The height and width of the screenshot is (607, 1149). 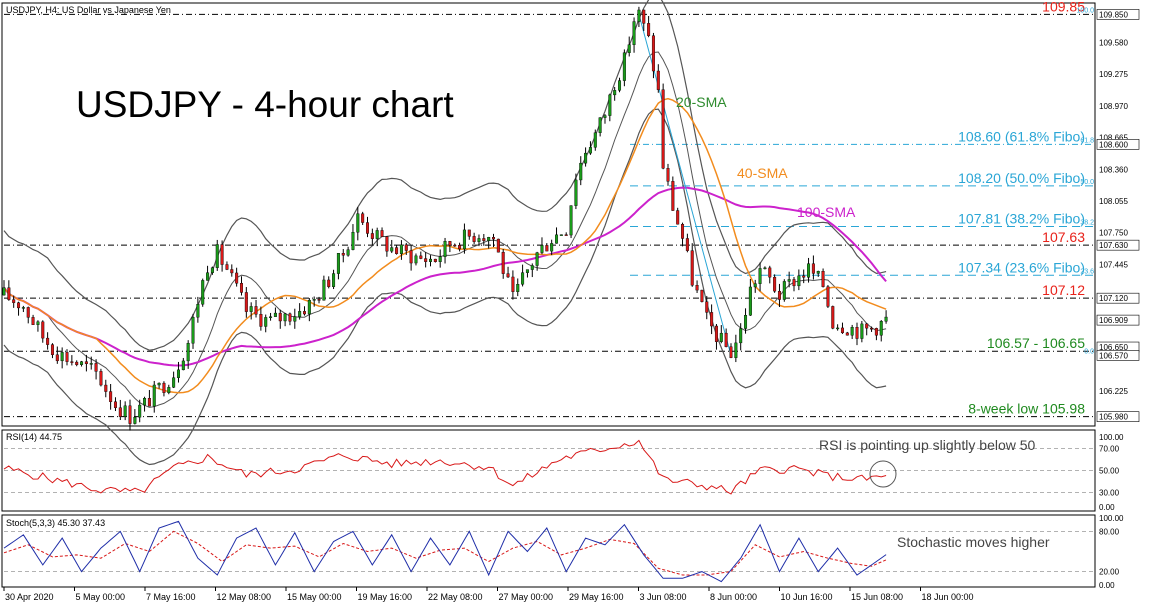 I want to click on time-tick-label: 19 May 16:00, so click(x=385, y=597).